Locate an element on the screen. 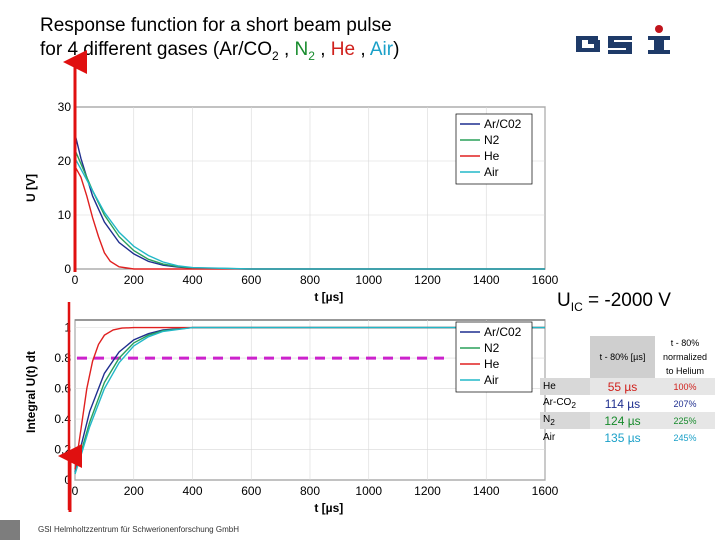 The image size is (720, 540). t80-cell: 55 µs is located at coordinates (622, 386).